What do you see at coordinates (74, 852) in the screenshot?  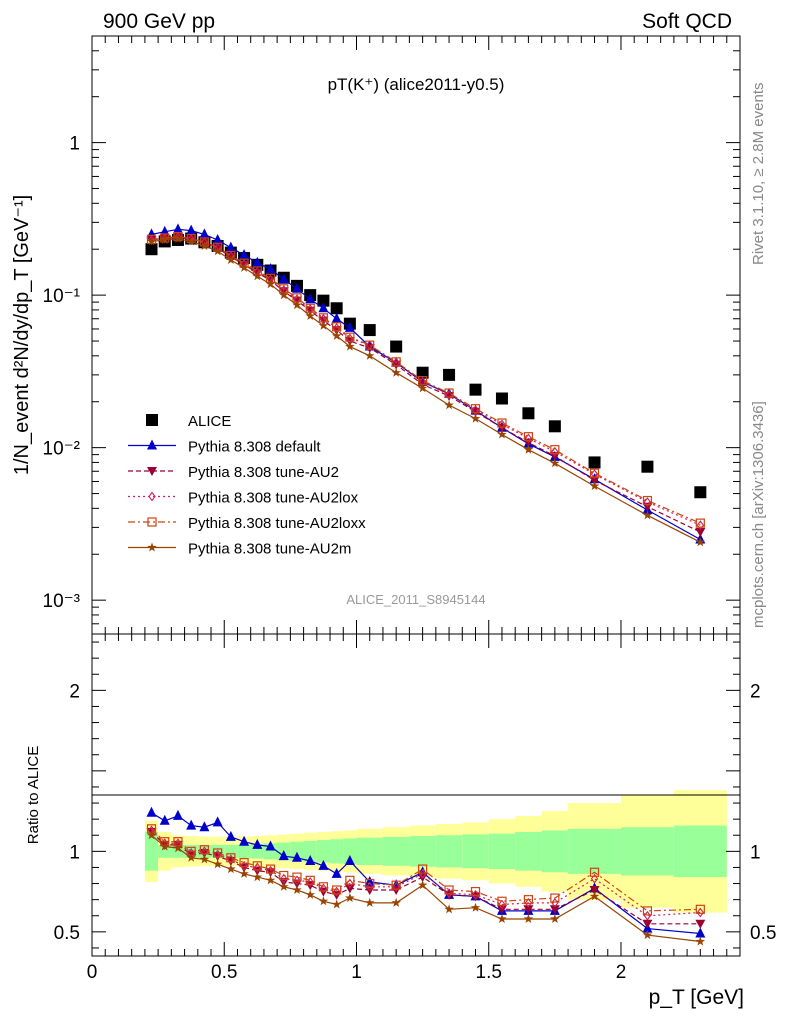 I see `ratio-y-tick-label-left: 1` at bounding box center [74, 852].